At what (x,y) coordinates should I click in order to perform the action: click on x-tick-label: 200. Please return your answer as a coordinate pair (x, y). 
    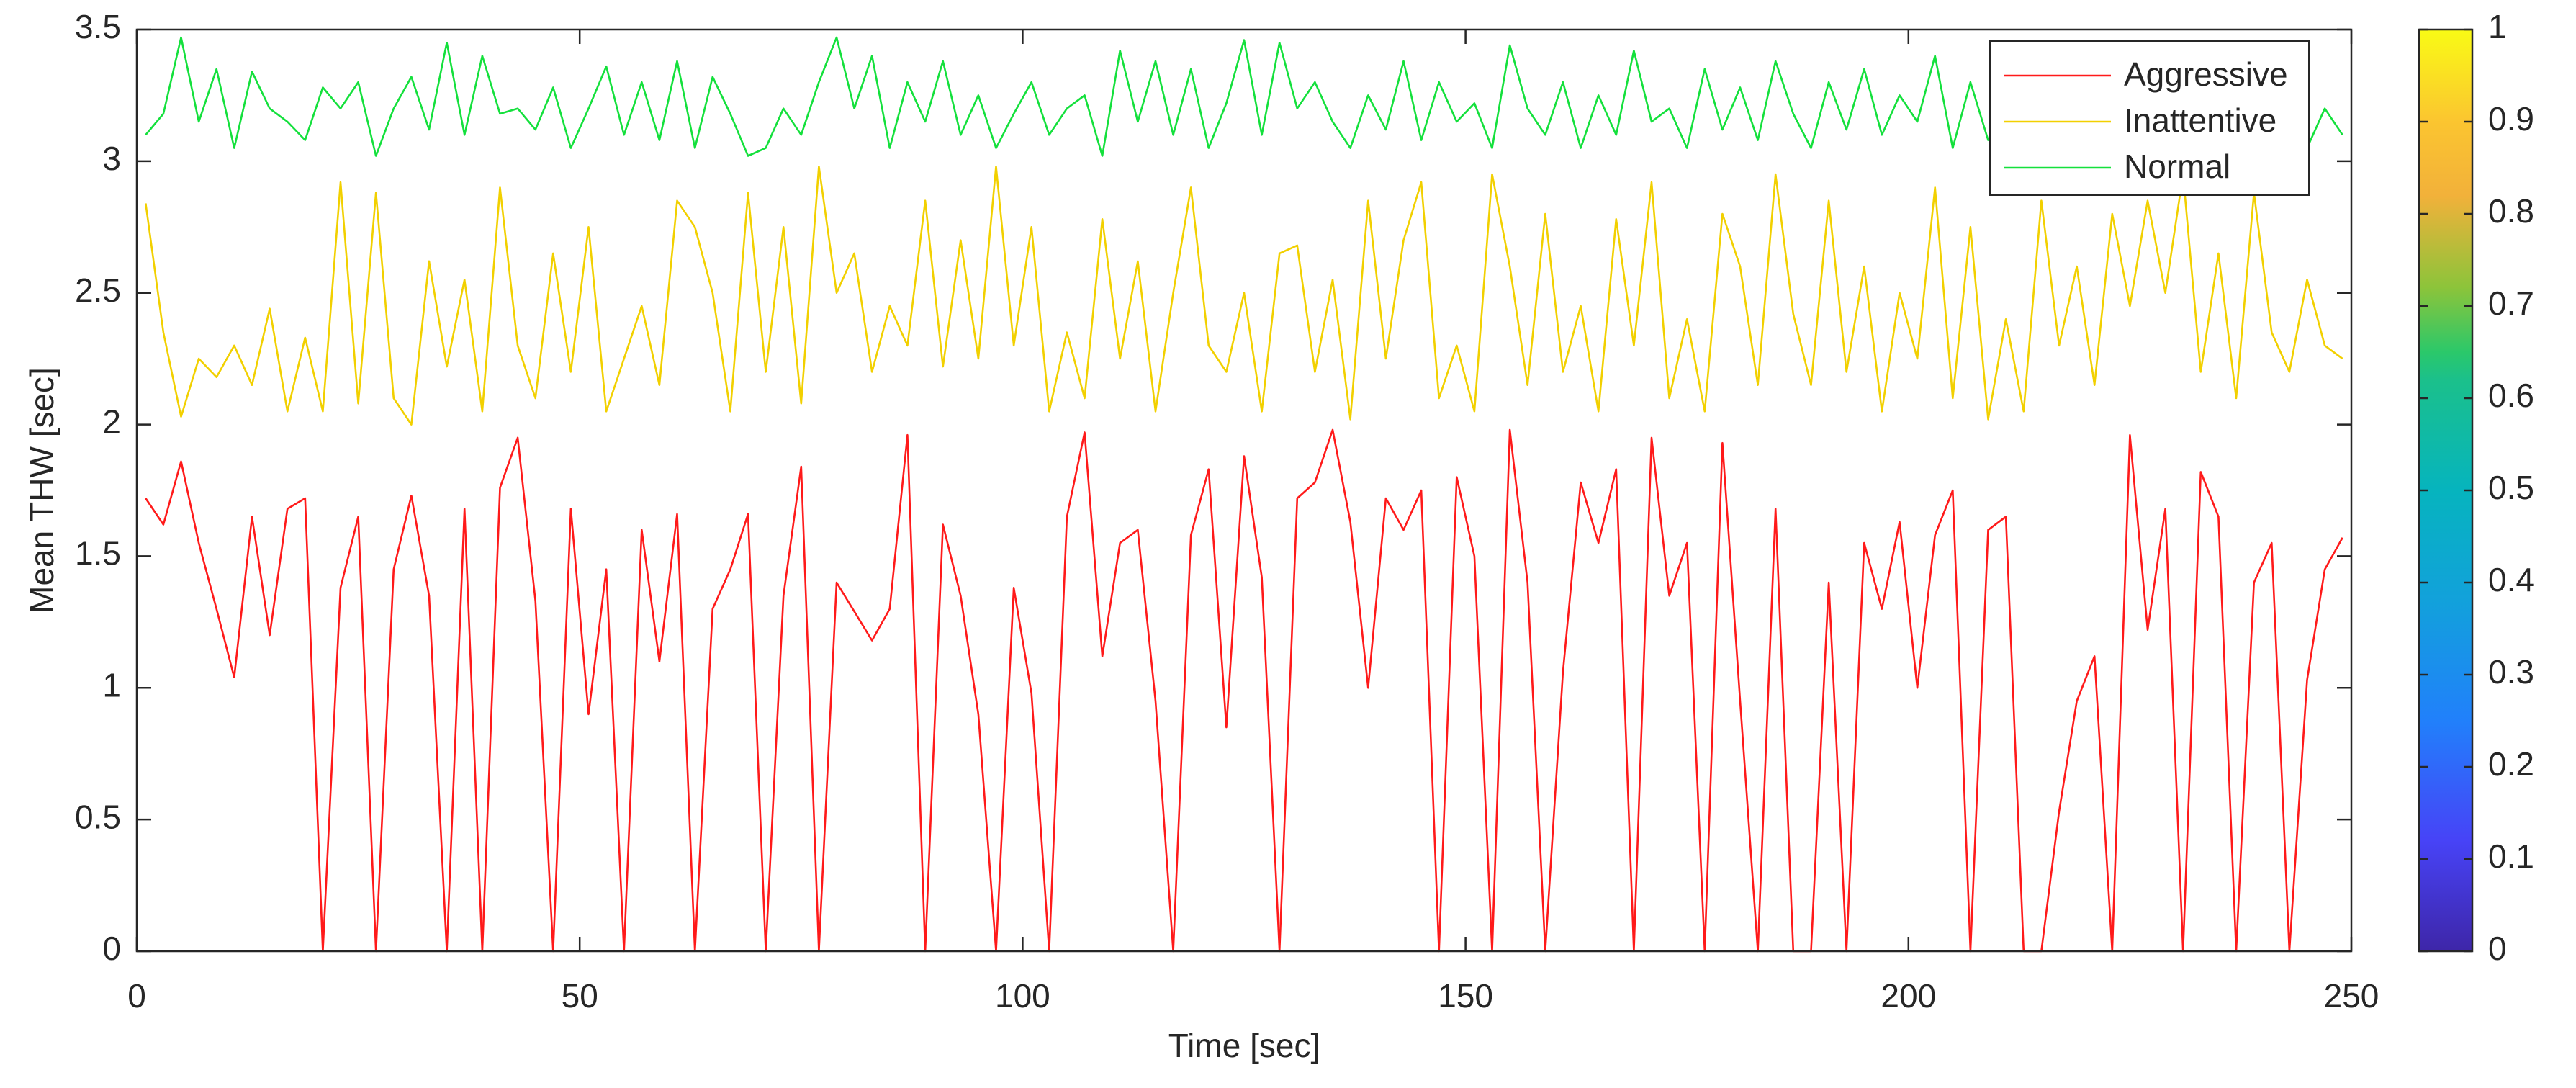
    Looking at the image, I should click on (1908, 996).